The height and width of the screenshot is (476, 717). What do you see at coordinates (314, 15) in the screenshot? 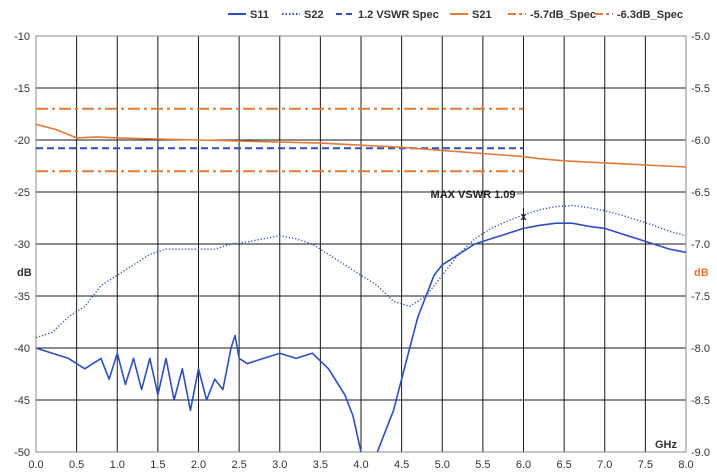
I see `legend-entry-label: S22` at bounding box center [314, 15].